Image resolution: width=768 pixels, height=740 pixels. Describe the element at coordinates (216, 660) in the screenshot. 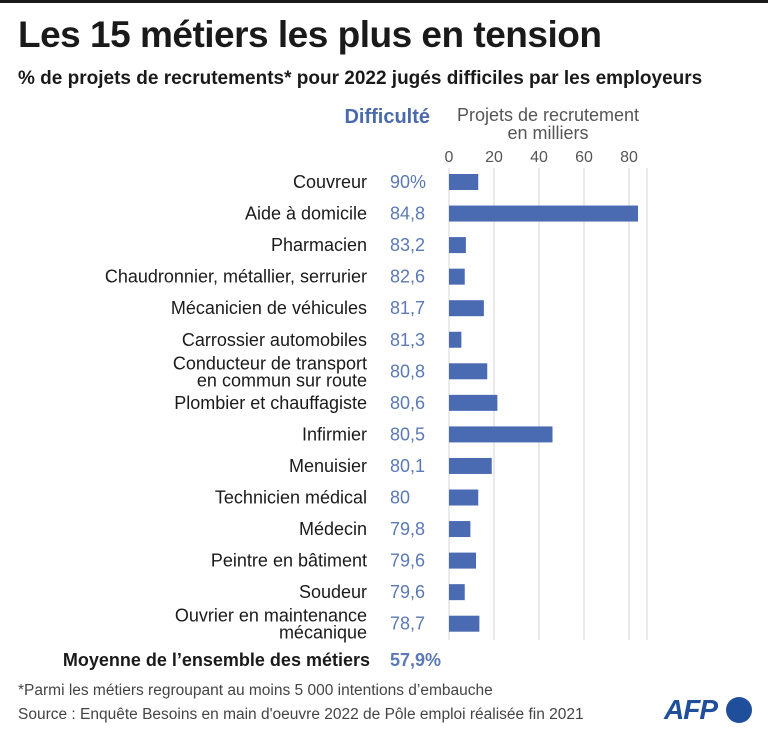

I see `average-label: Moyenne de l’ensemble des métiers` at that location.